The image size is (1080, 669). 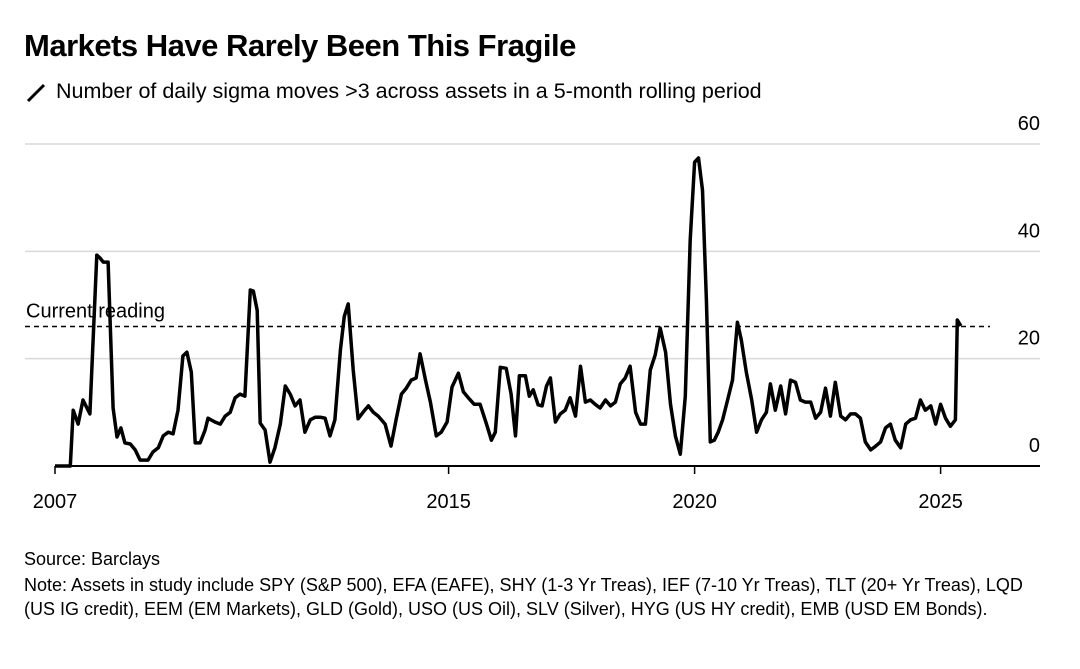 What do you see at coordinates (940, 502) in the screenshot?
I see `x-tick-label: 2025` at bounding box center [940, 502].